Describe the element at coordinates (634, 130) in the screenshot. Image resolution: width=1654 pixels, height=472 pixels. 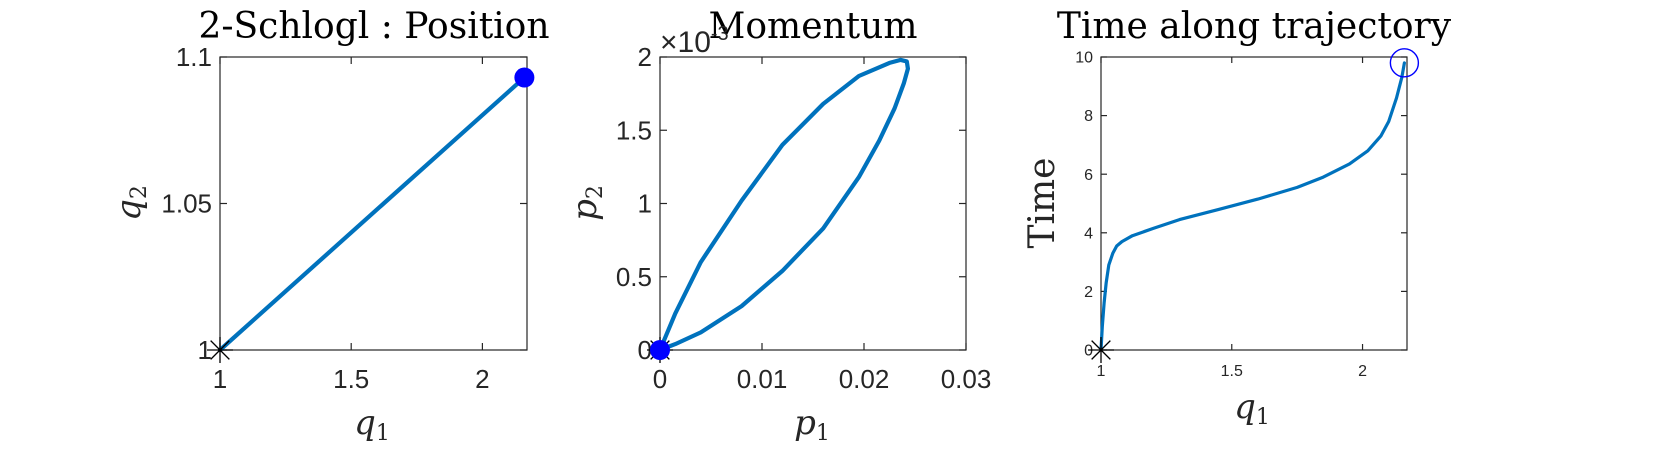
I see `y-tick-label: 1.5` at that location.